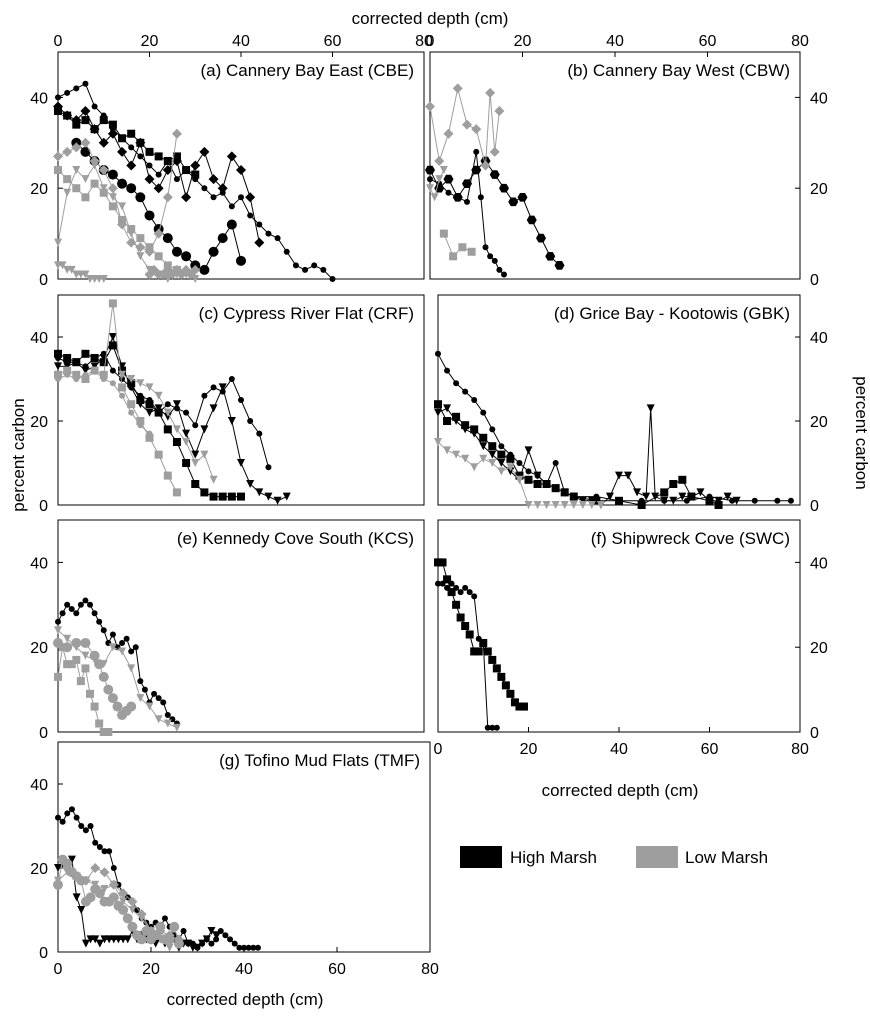 The width and height of the screenshot is (870, 1020). Describe the element at coordinates (307, 70) in the screenshot. I see `panel-a-title: (a) Cannery Bay East (CBE)` at that location.